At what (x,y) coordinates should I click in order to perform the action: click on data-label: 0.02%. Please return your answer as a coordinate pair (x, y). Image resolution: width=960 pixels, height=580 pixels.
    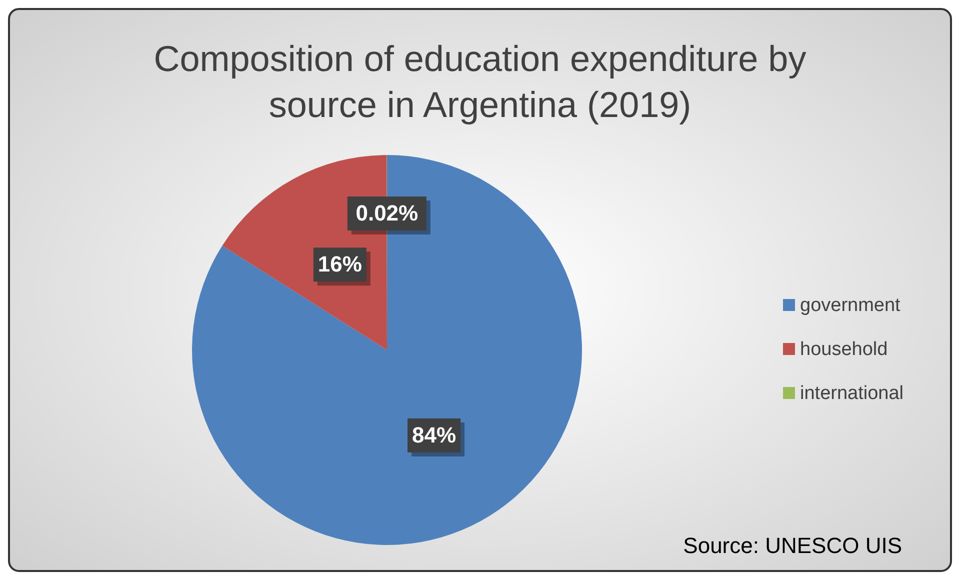
    Looking at the image, I should click on (387, 213).